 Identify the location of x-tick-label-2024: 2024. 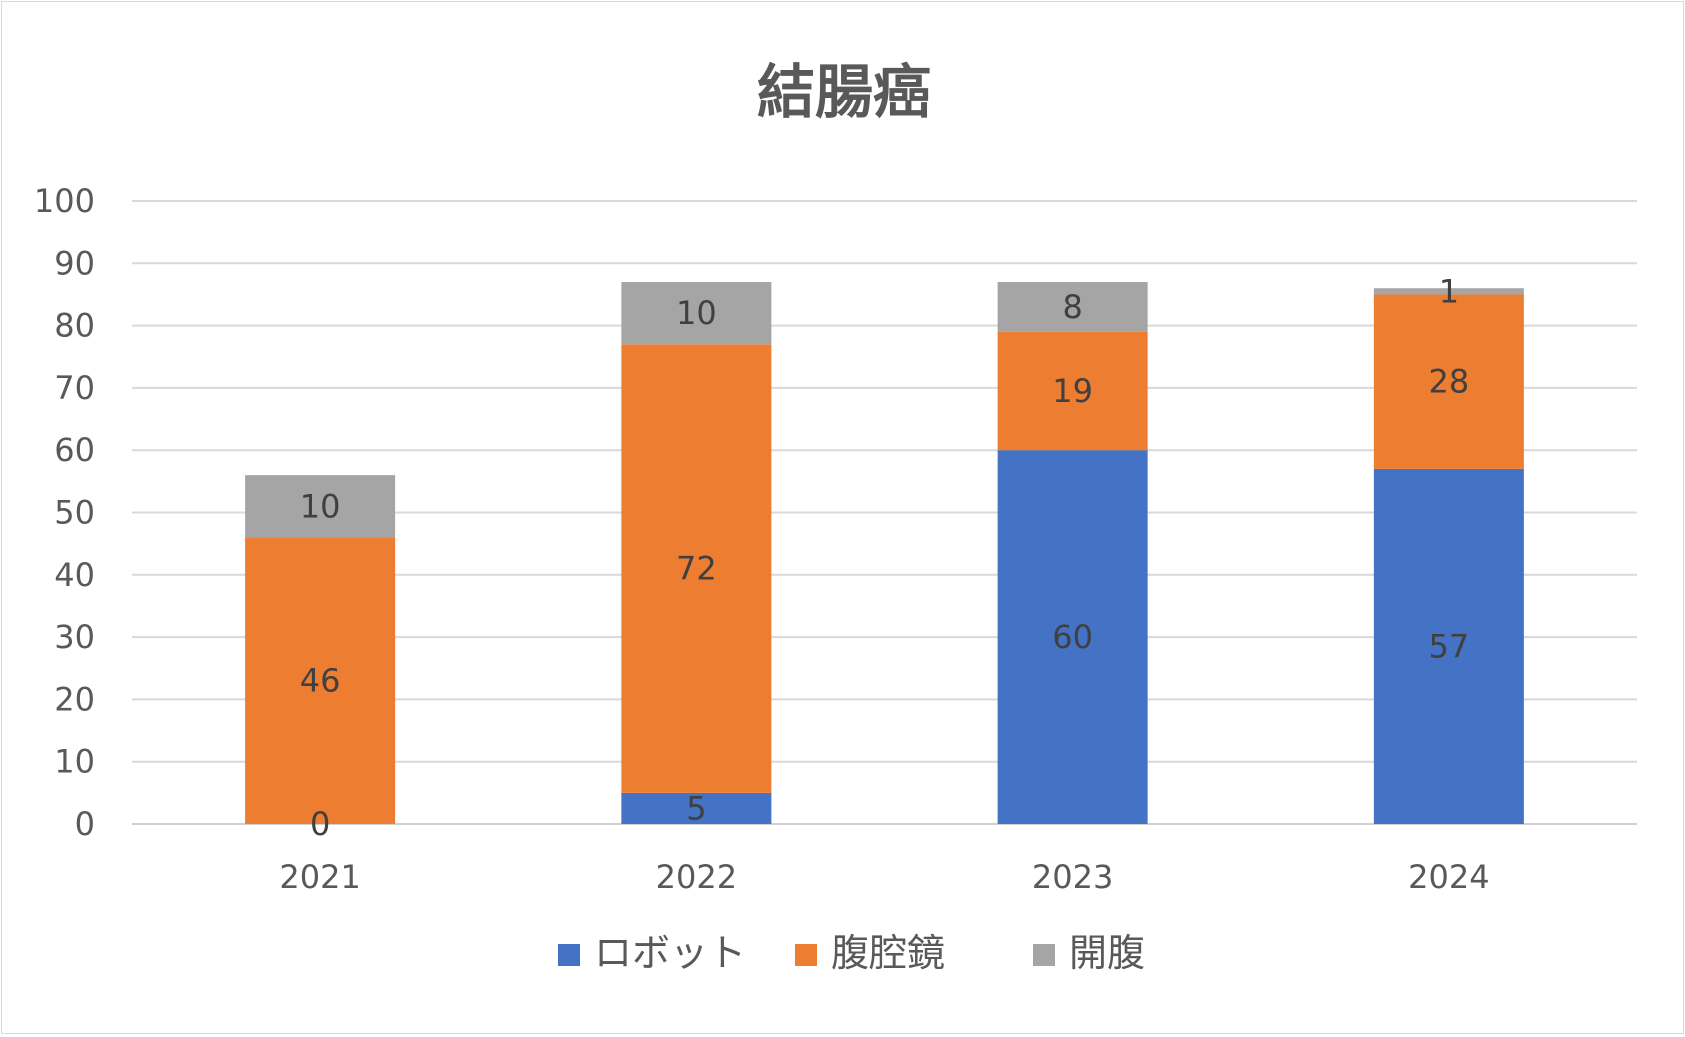
(1448, 877).